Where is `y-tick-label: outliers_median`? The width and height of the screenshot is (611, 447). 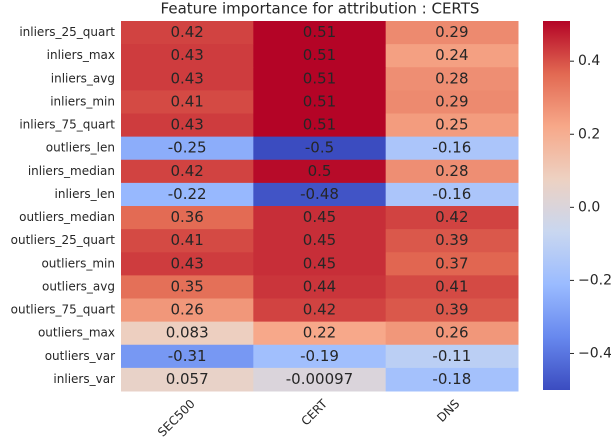 y-tick-label: outliers_median is located at coordinates (67, 217).